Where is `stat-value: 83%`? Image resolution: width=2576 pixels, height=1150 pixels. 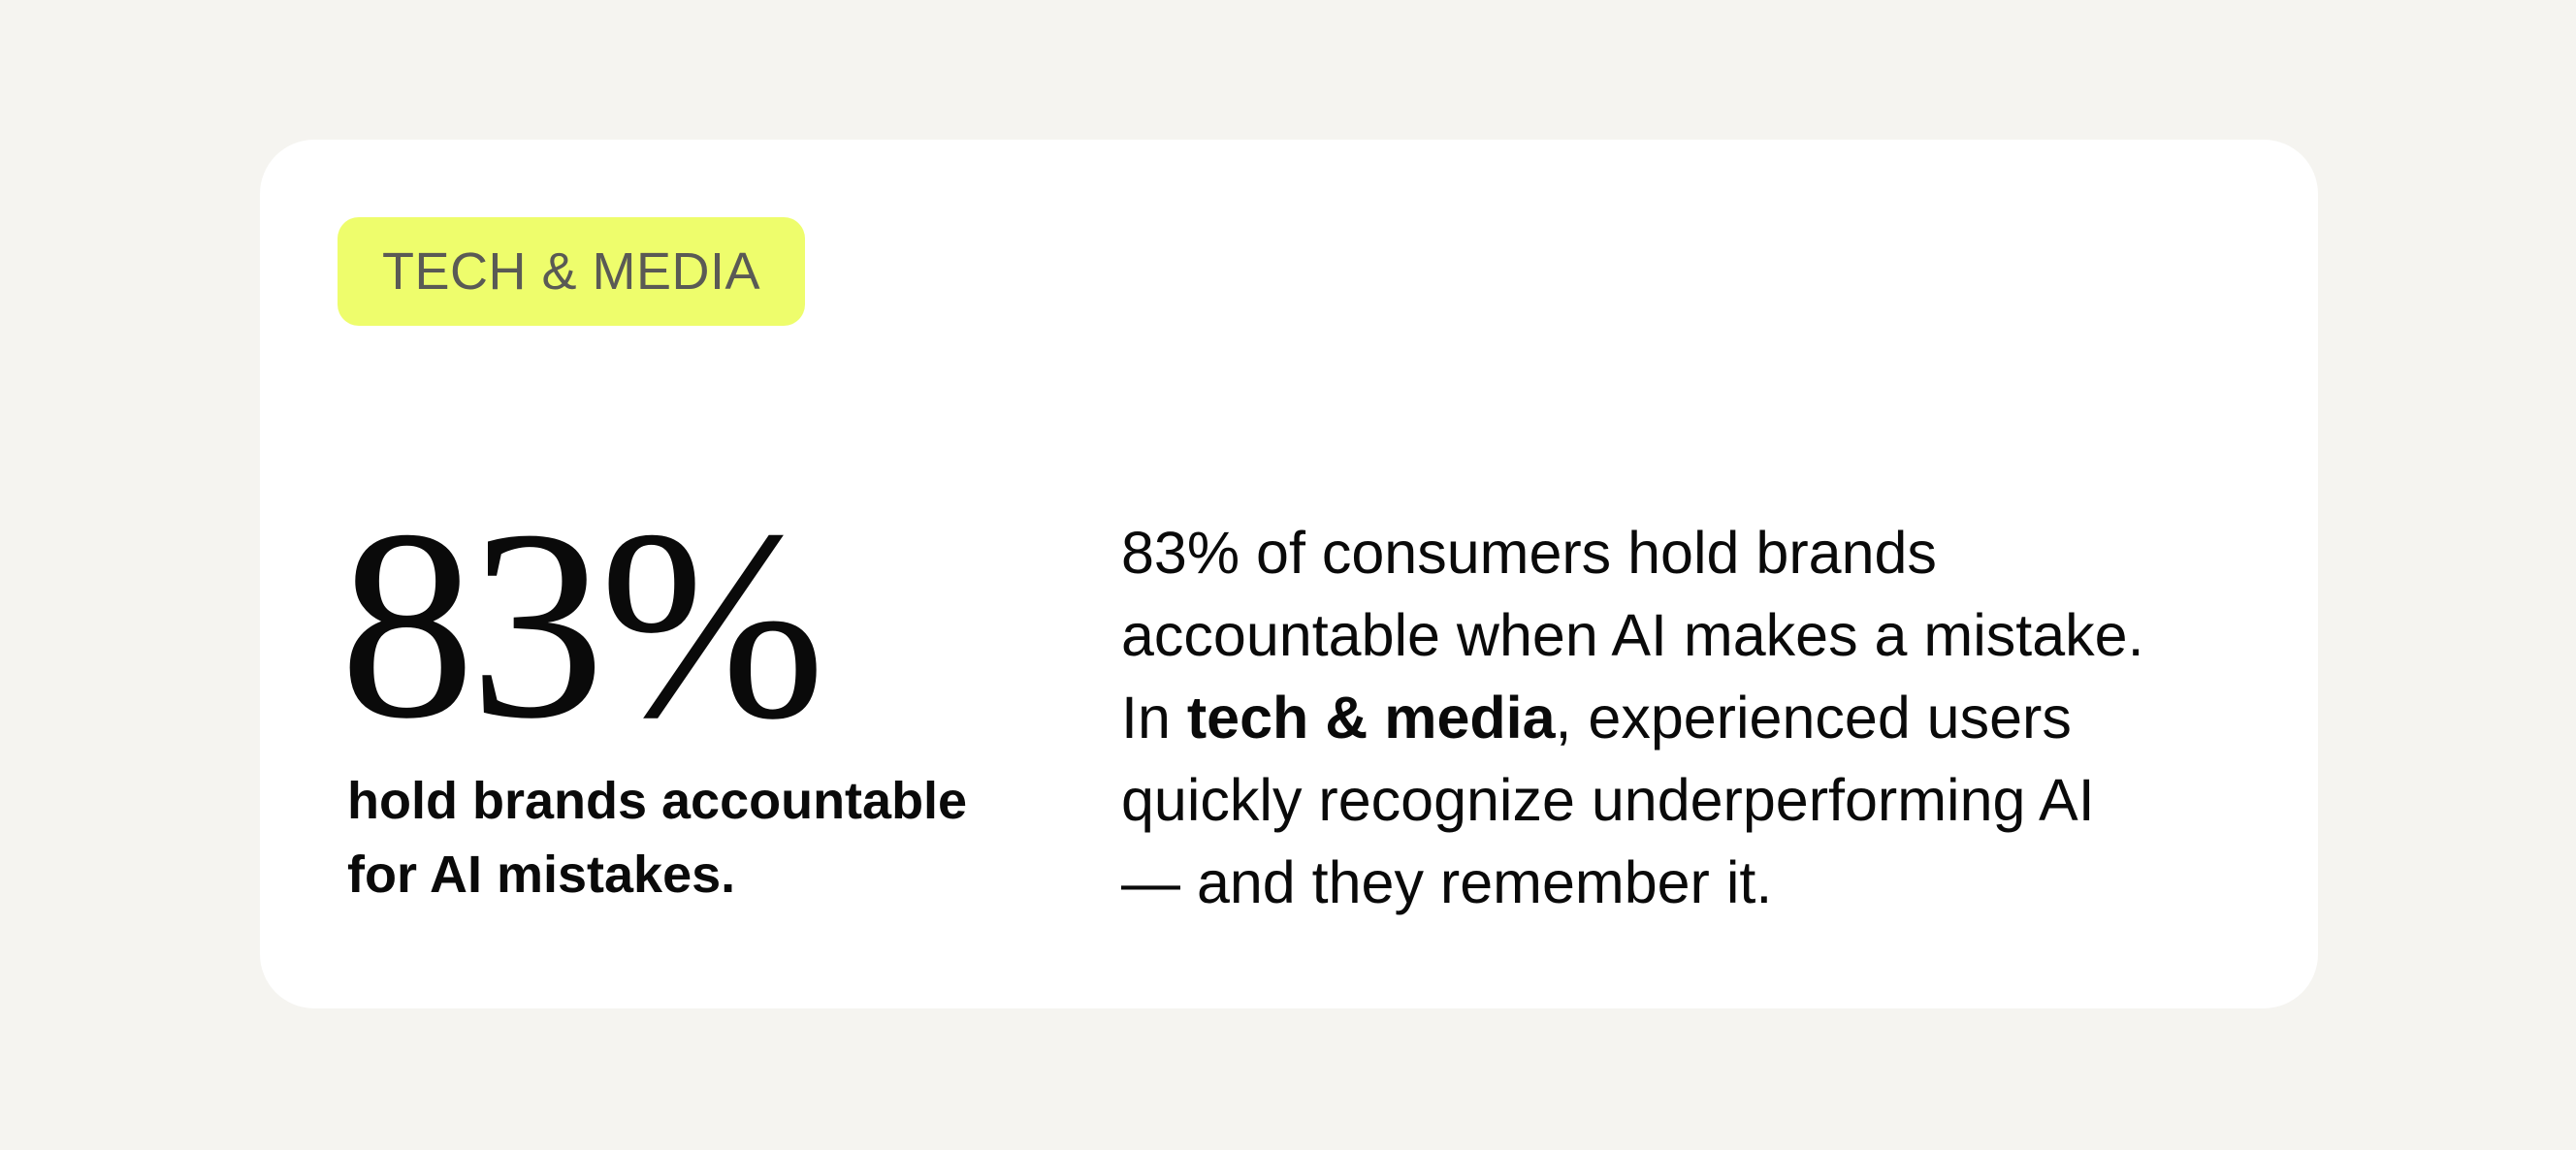
stat-value: 83% is located at coordinates (582, 624).